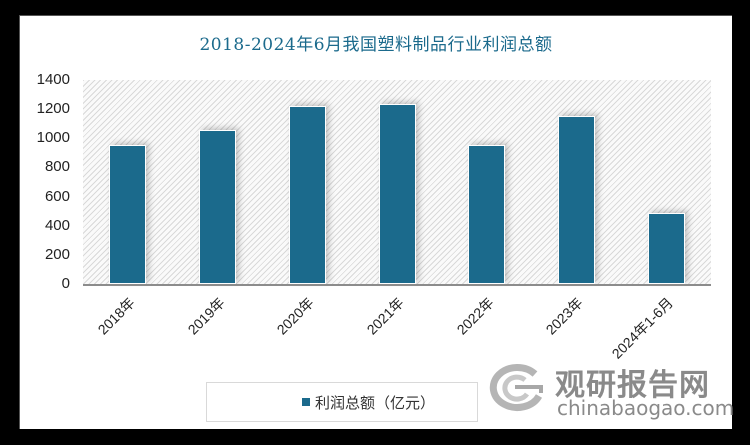 The image size is (750, 445). What do you see at coordinates (564, 316) in the screenshot?
I see `x-tick-label: 2023年` at bounding box center [564, 316].